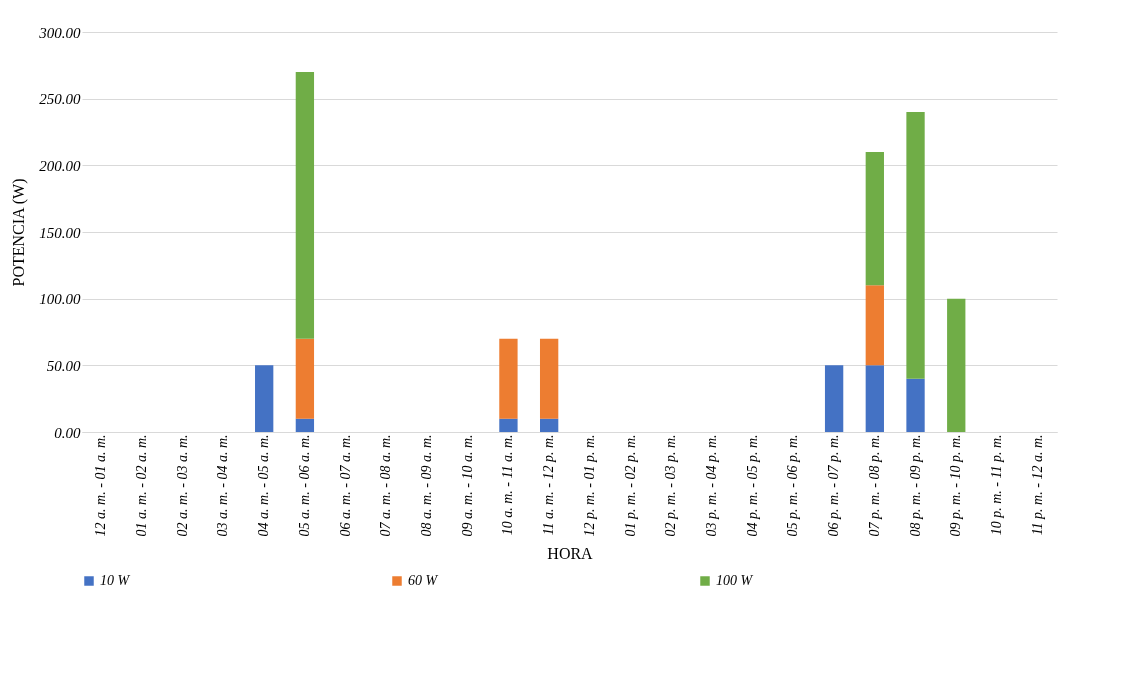  What do you see at coordinates (752, 485) in the screenshot?
I see `x-tick-label: 04 p. m. - 05 p. m.` at bounding box center [752, 485].